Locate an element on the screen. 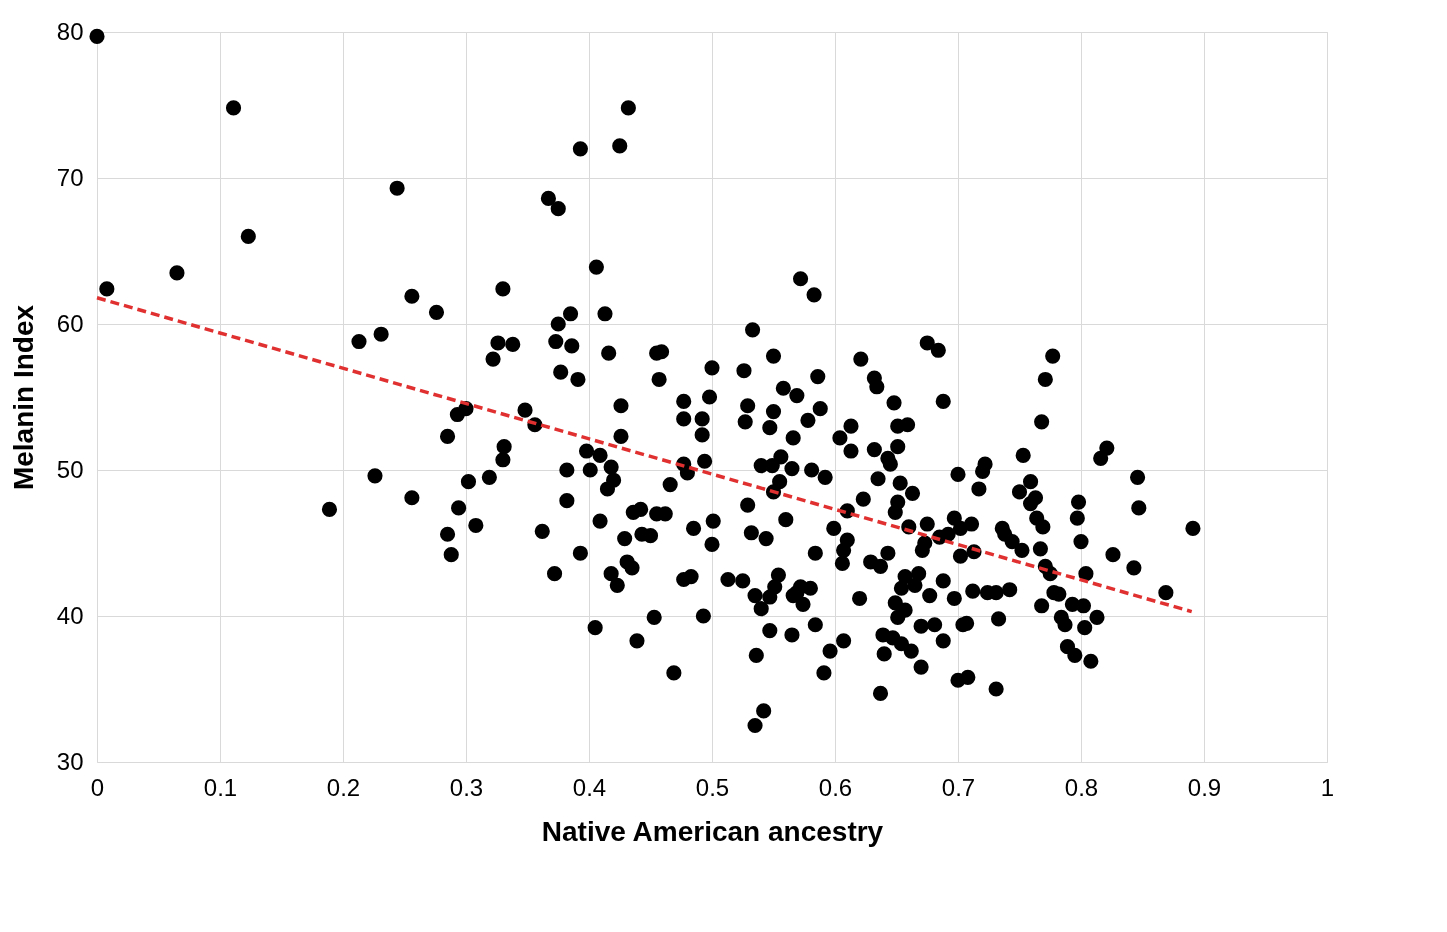  x-tick-label: 0.7 is located at coordinates (958, 787).